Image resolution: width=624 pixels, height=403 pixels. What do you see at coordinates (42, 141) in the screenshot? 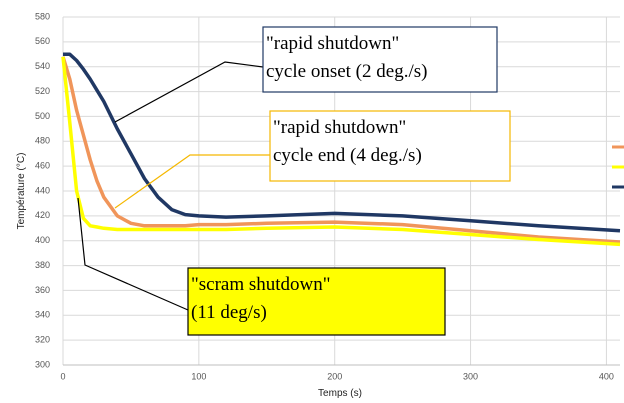
I see `y-tick-label: 480` at bounding box center [42, 141].